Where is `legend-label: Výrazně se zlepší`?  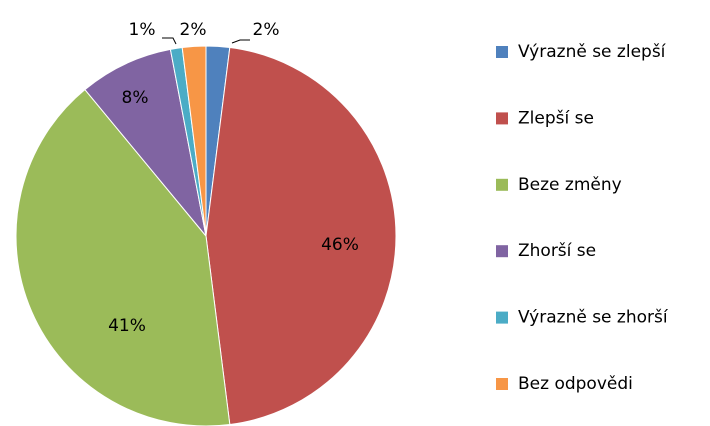 legend-label: Výrazně se zlepší is located at coordinates (592, 52).